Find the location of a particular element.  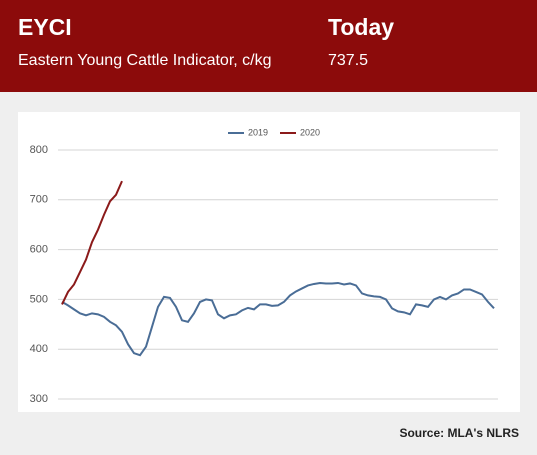

header-subtitle: Eastern Young Cattle Indicator, c/kg is located at coordinates (145, 60).